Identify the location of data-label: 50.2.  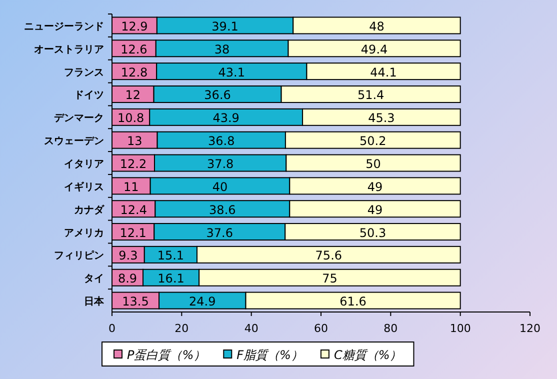
(373, 141).